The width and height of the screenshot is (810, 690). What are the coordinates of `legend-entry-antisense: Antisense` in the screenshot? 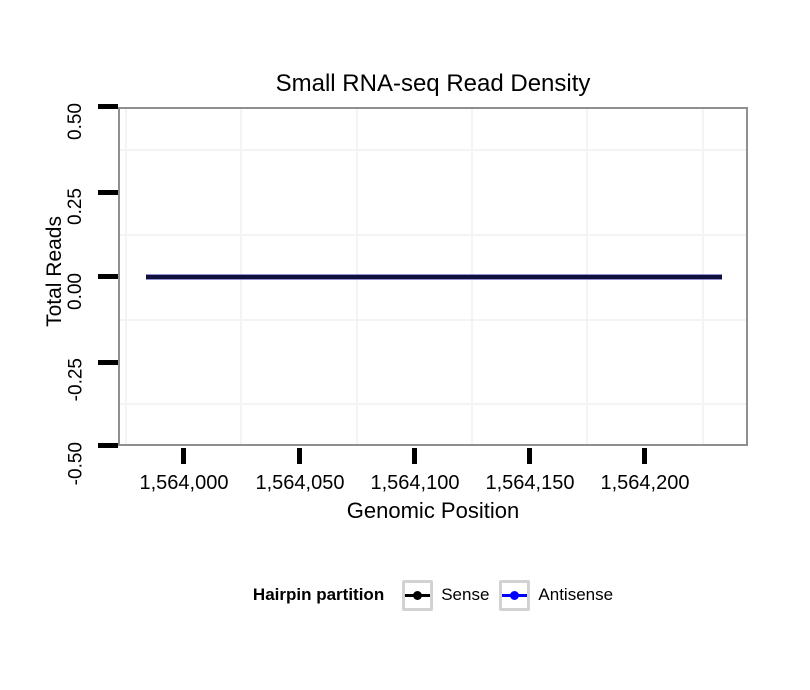 It's located at (556, 595).